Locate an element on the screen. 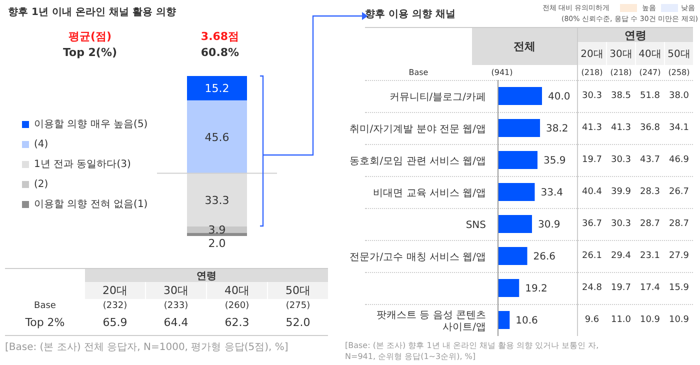 The width and height of the screenshot is (700, 365). text: [Base: (본 조사) 전체 응답자, N=1000, 평가형 응답(5점), %] is located at coordinates (147, 347).